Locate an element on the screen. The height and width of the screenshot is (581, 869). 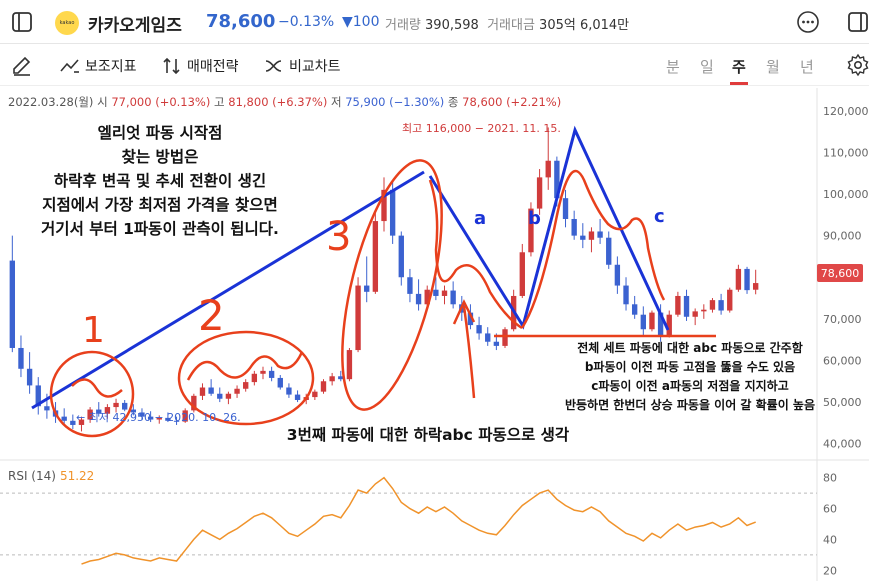
price-tag-box is located at coordinates (840, 273).